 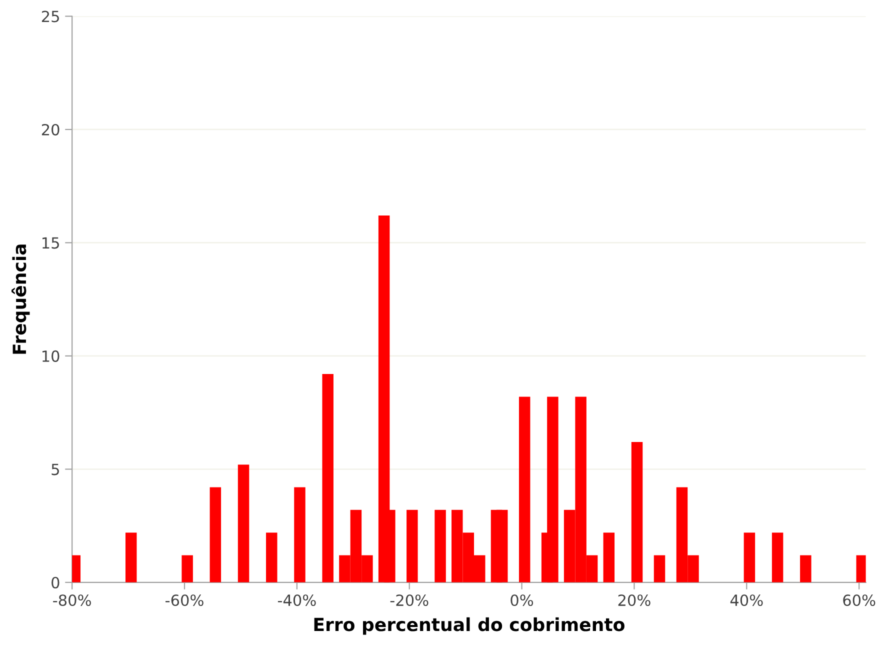 I want to click on y-tick-label: 10, so click(x=51, y=356).